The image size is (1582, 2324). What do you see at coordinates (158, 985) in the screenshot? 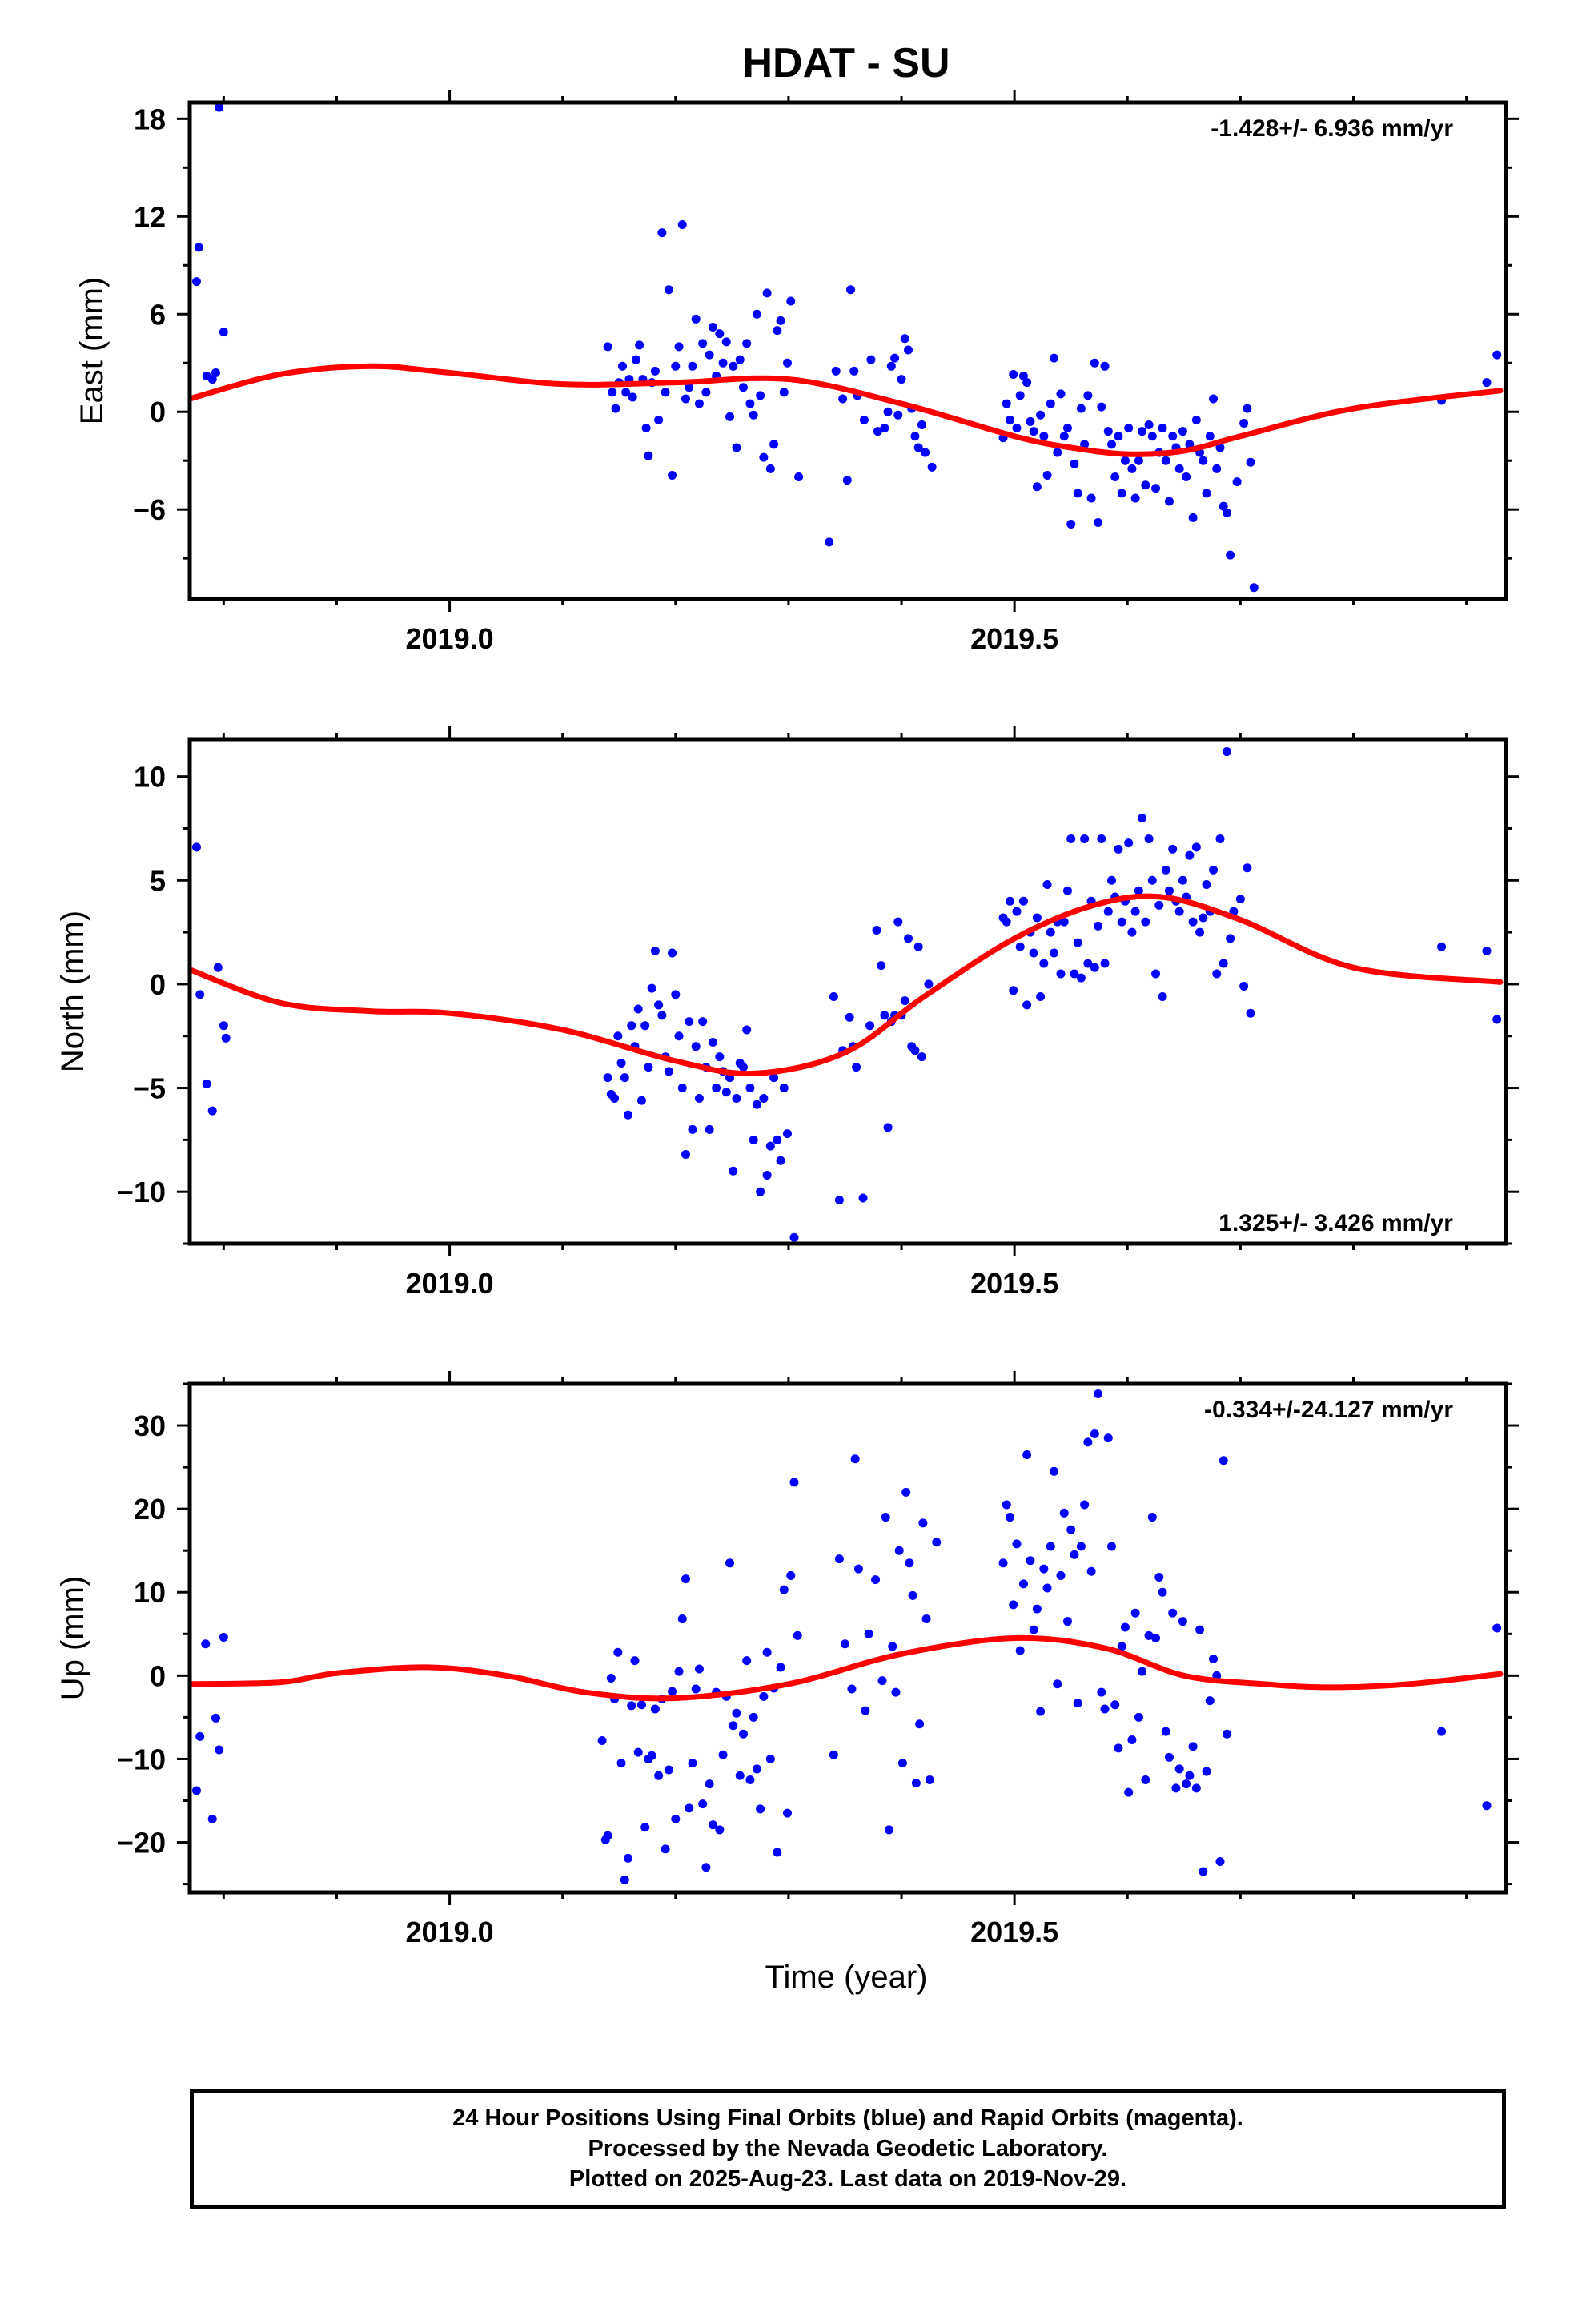
I see `north-y-tick-label: 0` at bounding box center [158, 985].